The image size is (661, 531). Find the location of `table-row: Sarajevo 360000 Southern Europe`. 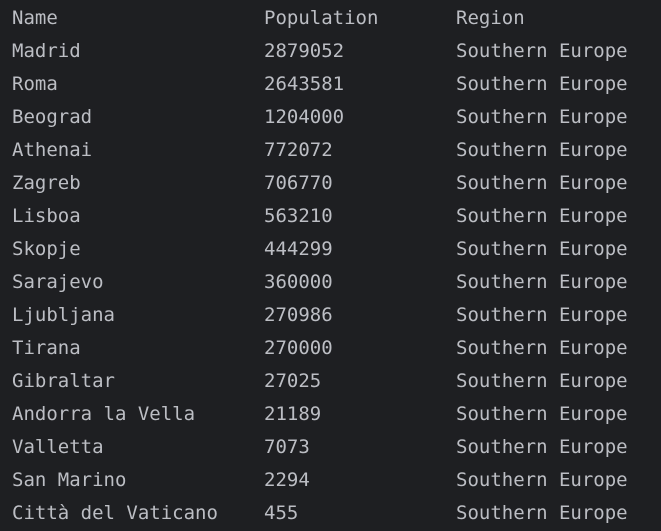

table-row: Sarajevo 360000 Southern Europe is located at coordinates (330, 282).